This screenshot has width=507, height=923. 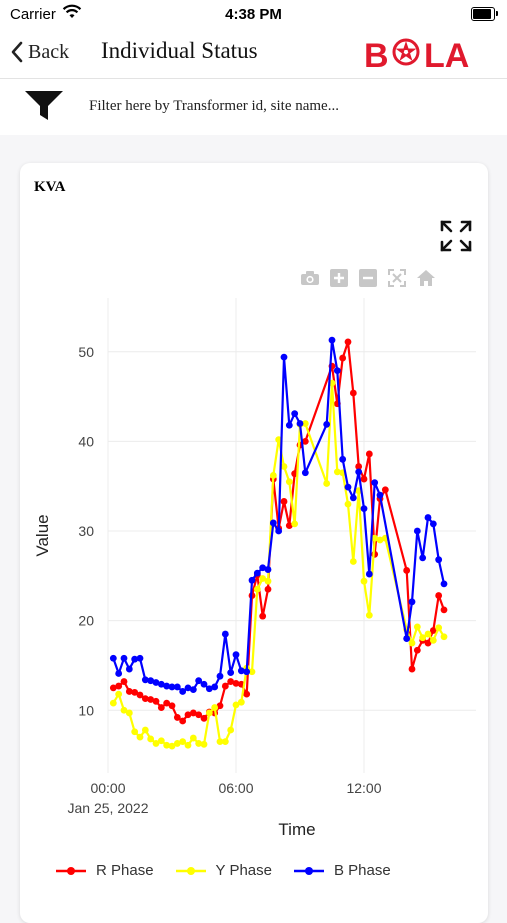 I want to click on expand-fullscreen-icon, so click(x=456, y=236).